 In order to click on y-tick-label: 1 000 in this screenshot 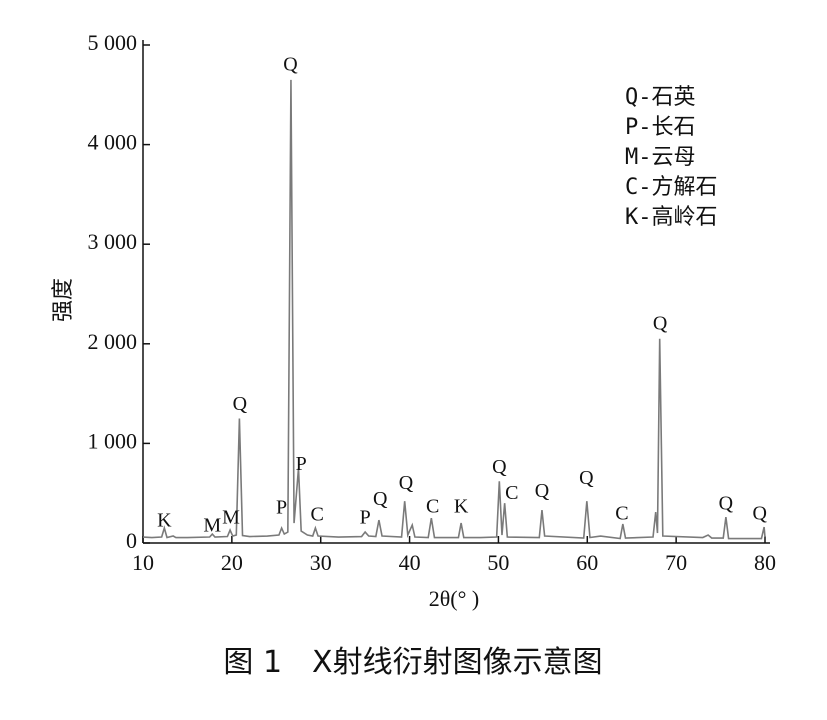, I will do `click(113, 440)`.